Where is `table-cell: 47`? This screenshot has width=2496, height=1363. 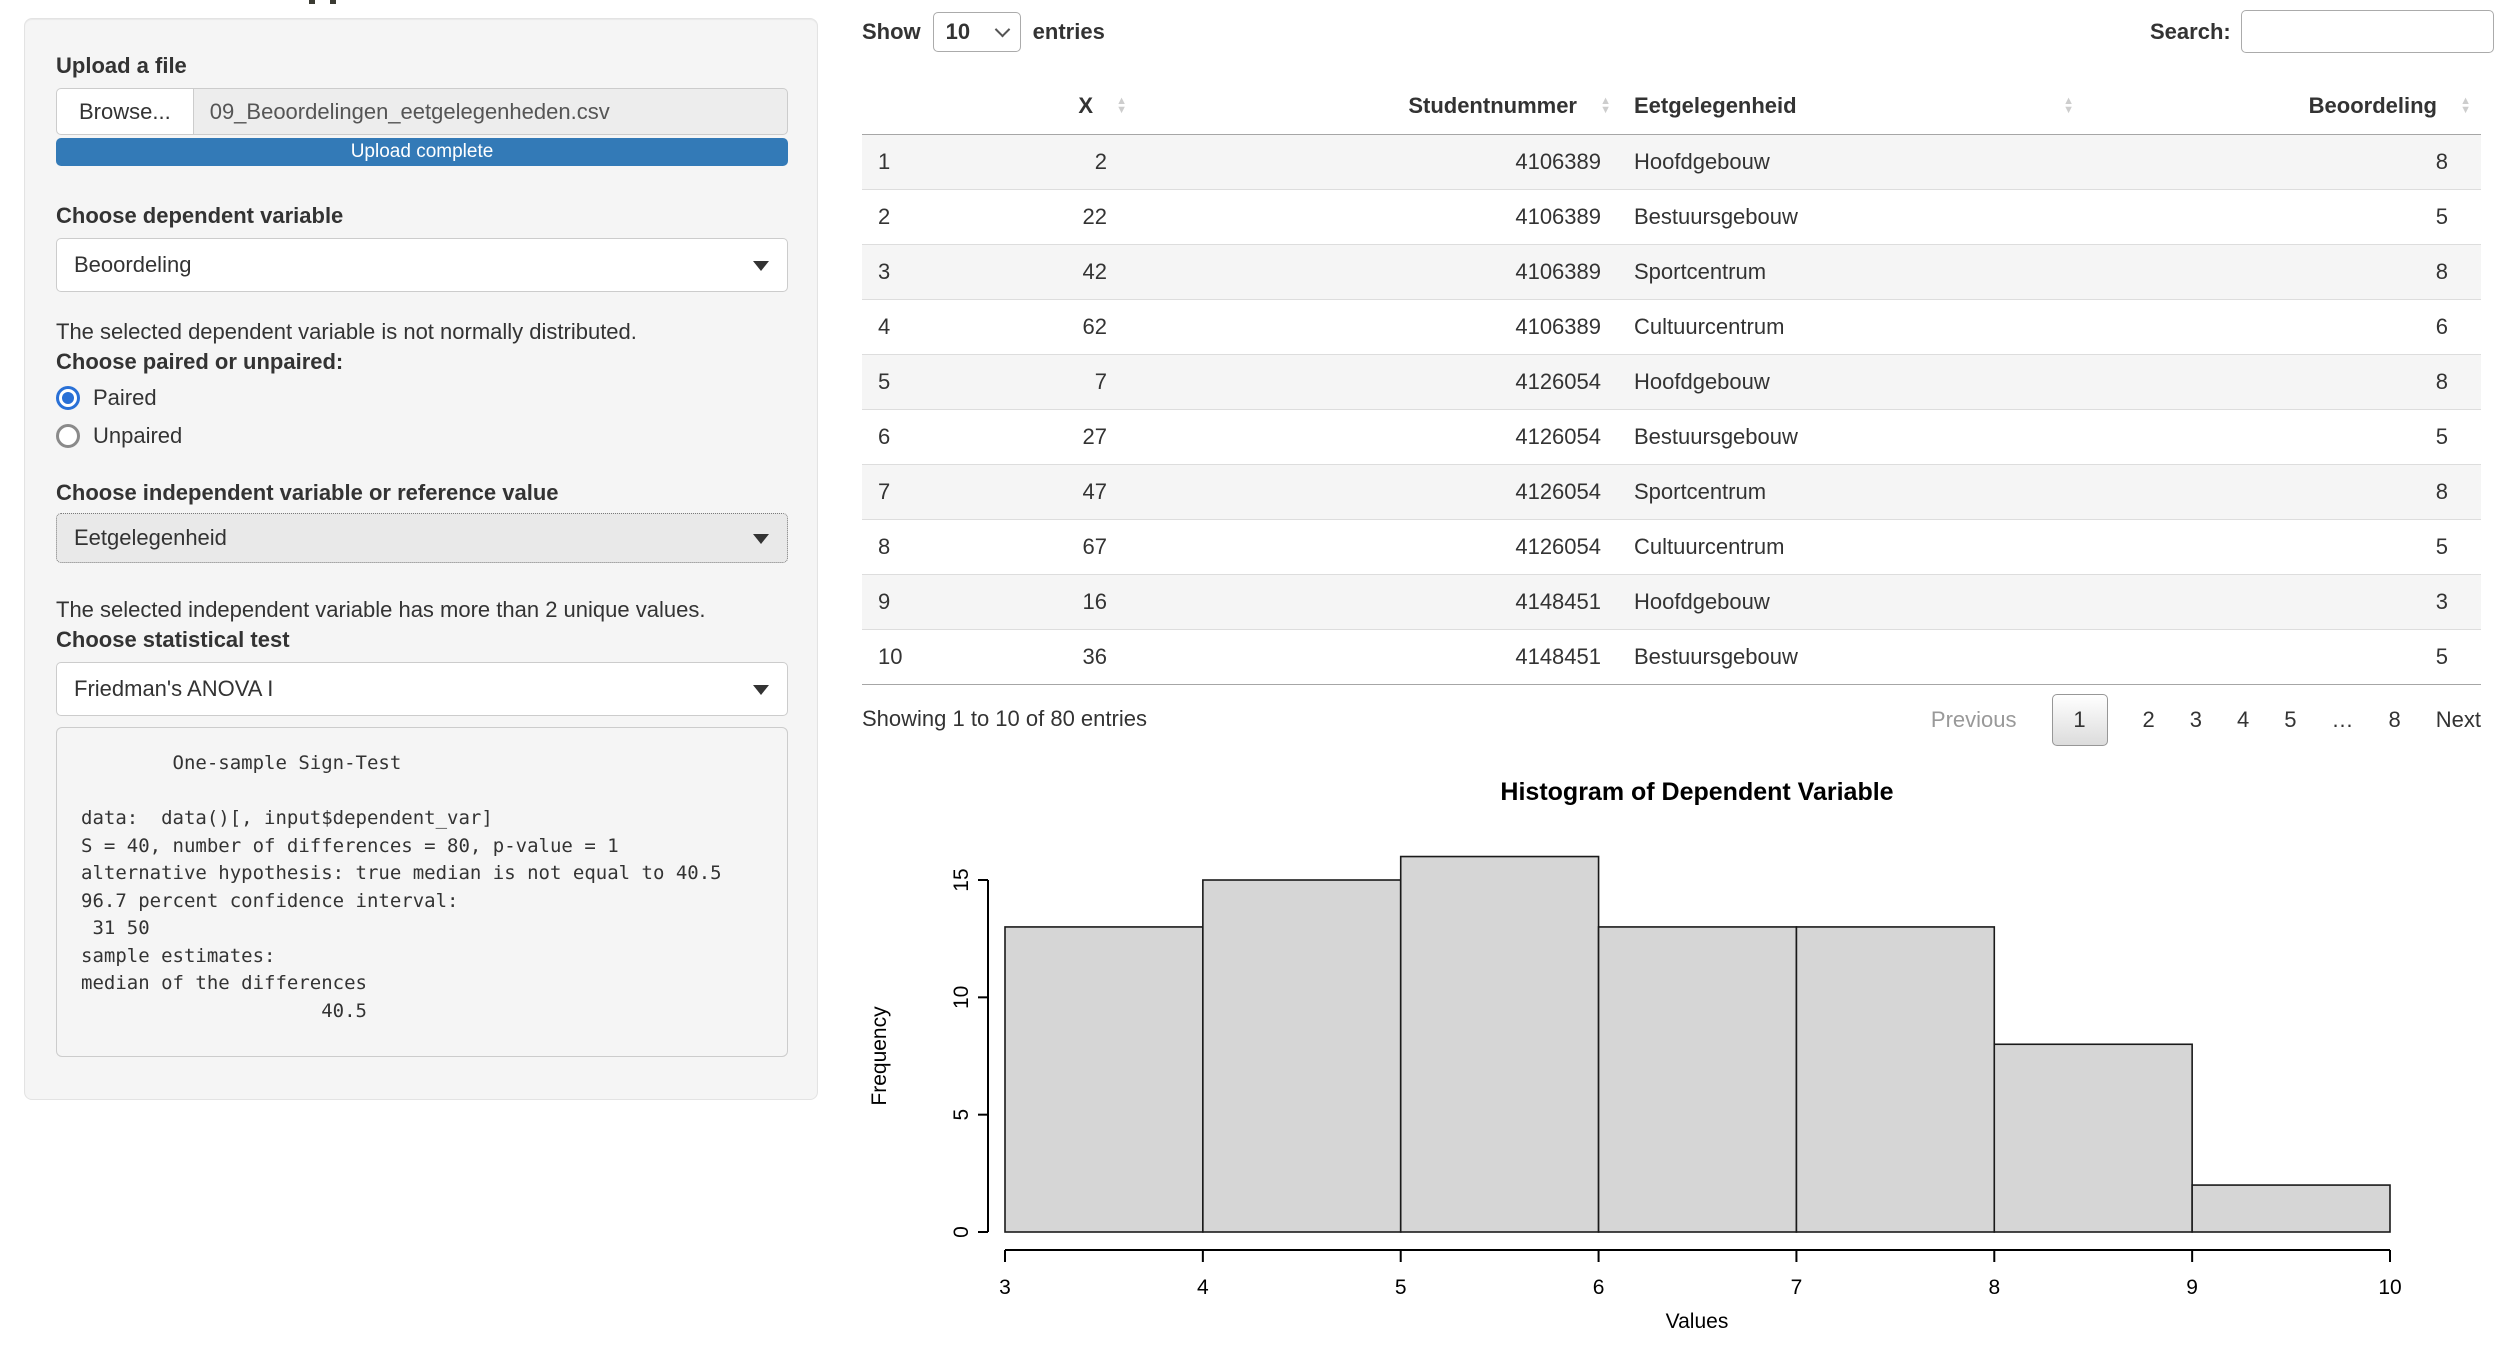 table-cell: 47 is located at coordinates (1074, 492).